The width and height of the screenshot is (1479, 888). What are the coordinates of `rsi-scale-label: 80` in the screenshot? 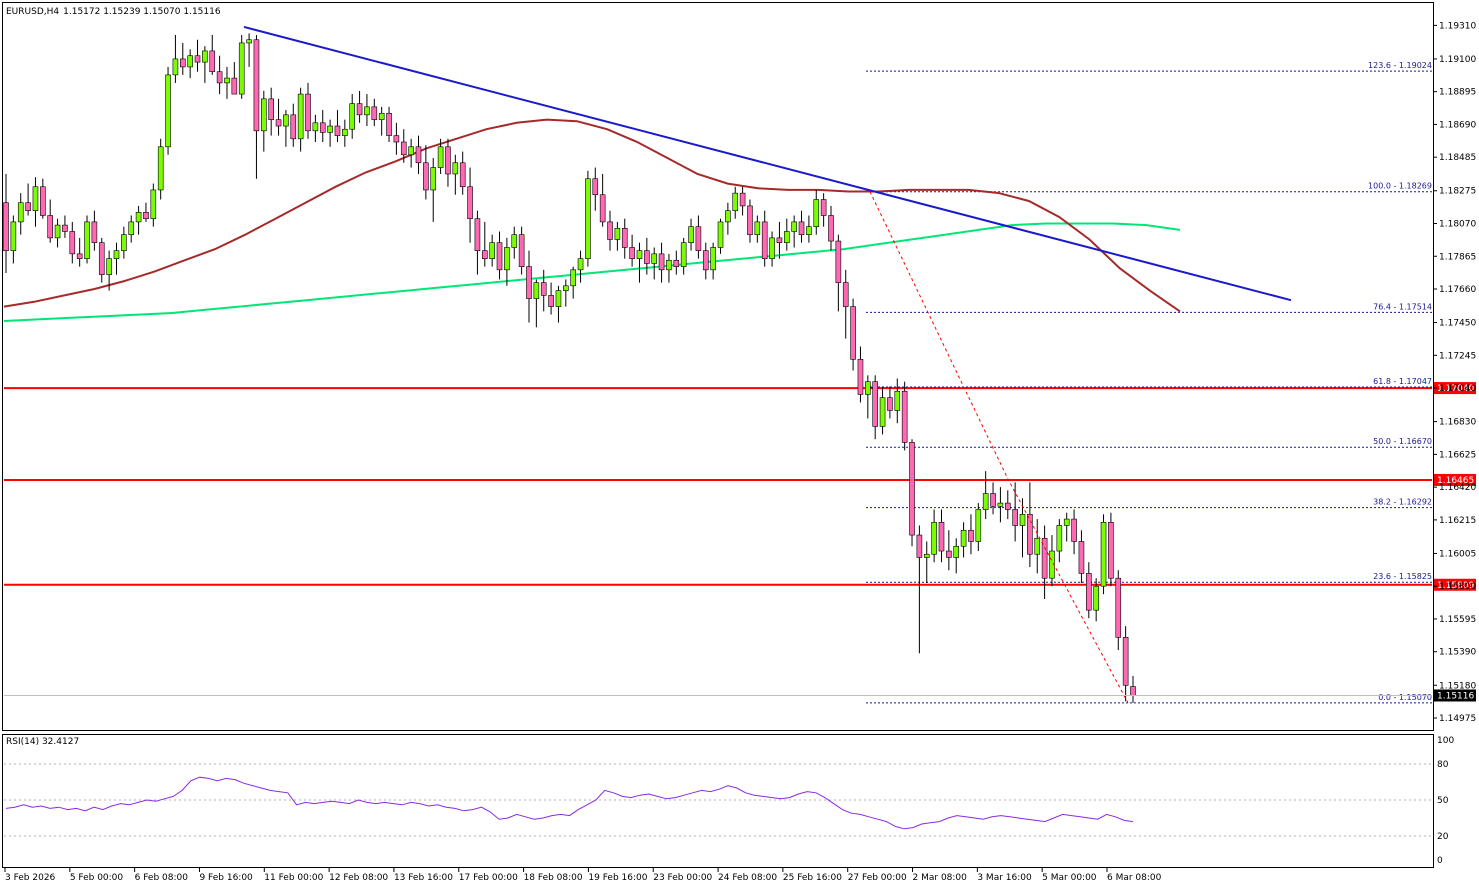 It's located at (1443, 765).